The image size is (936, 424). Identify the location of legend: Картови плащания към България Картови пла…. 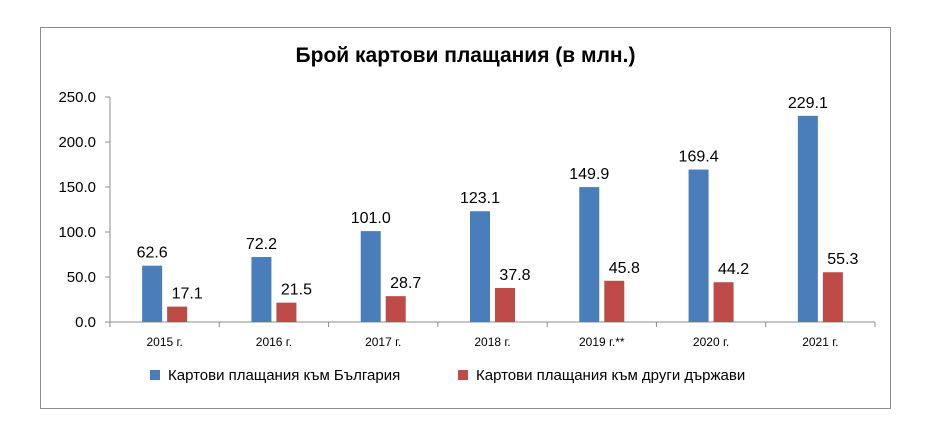
(447, 375).